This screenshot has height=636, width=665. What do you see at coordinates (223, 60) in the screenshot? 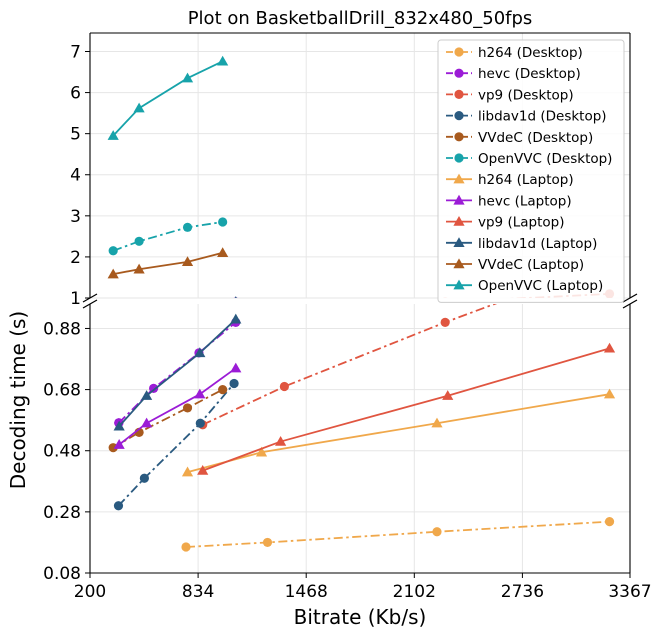
I see `upper-data-point-openvvc-laptop` at bounding box center [223, 60].